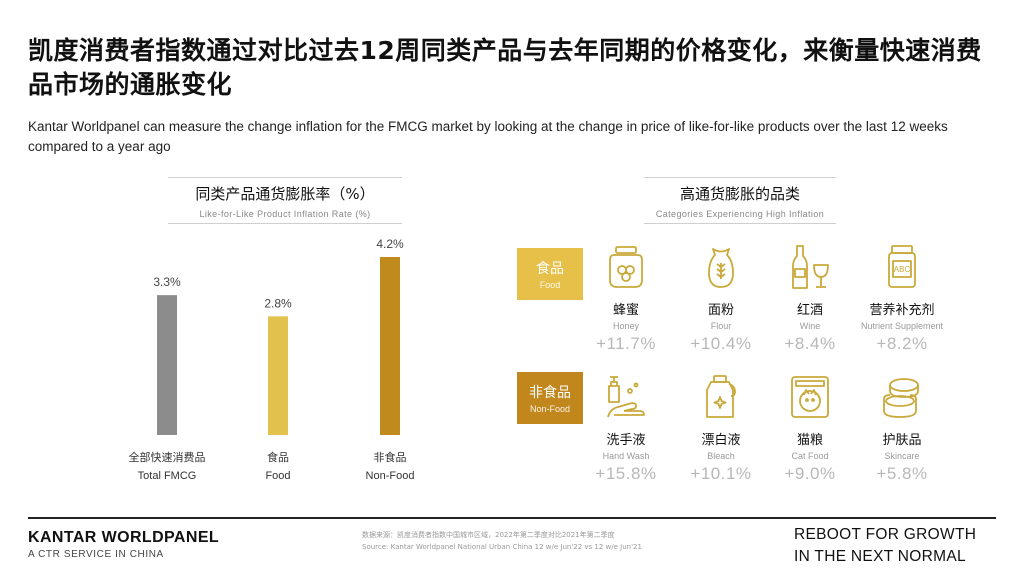 The width and height of the screenshot is (1024, 576). Describe the element at coordinates (167, 365) in the screenshot. I see `bar-total-fmcg` at that location.